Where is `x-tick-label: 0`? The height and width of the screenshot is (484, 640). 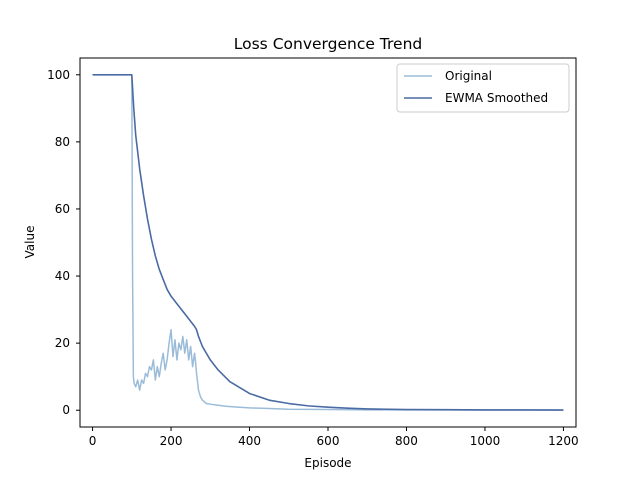 x-tick-label: 0 is located at coordinates (93, 441).